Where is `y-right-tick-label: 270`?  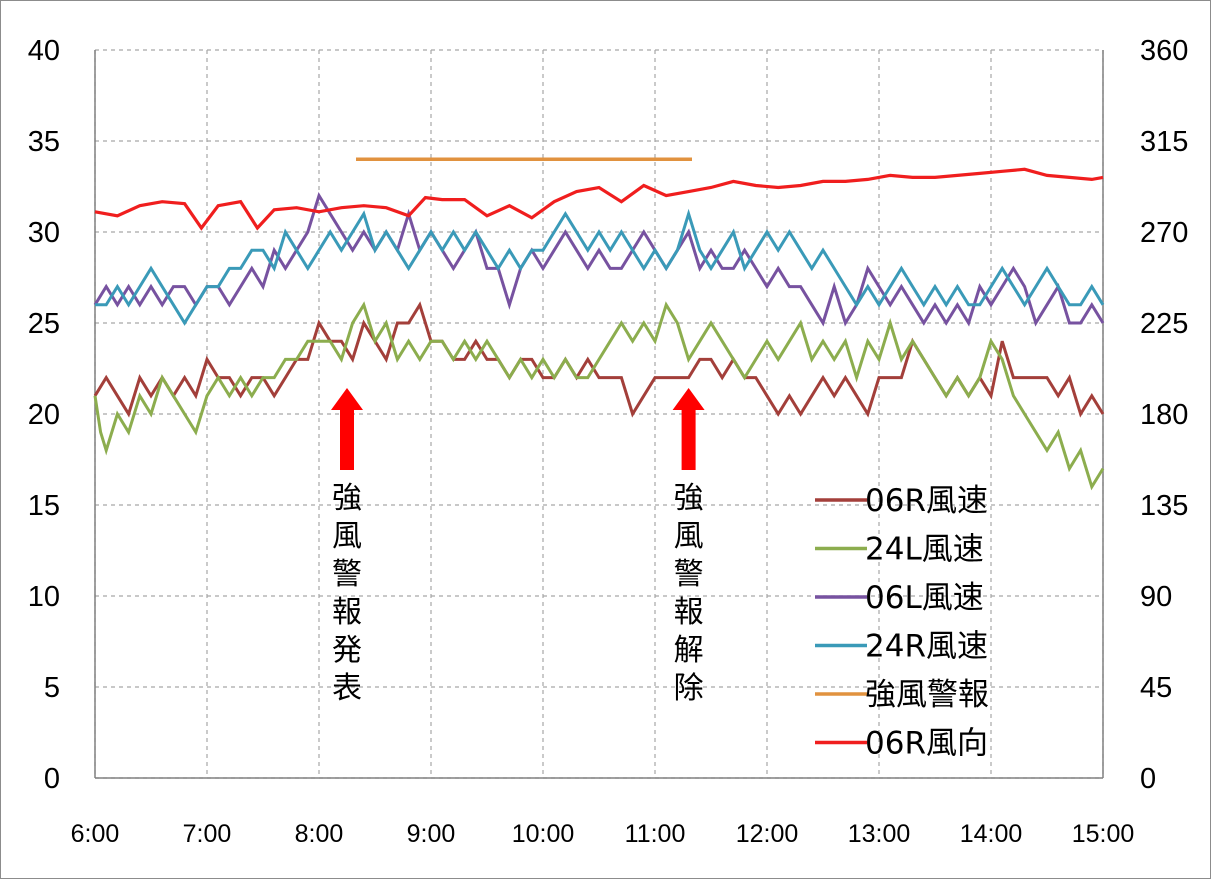
y-right-tick-label: 270 is located at coordinates (1164, 233).